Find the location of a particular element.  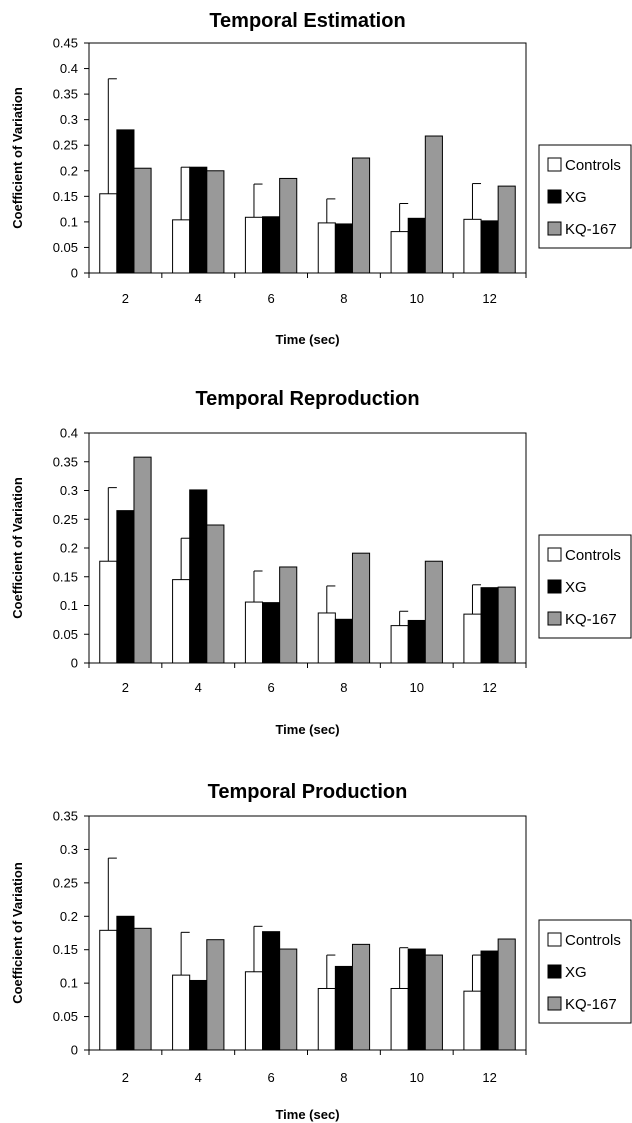

chart-title: Temporal Estimation is located at coordinates (307, 21).